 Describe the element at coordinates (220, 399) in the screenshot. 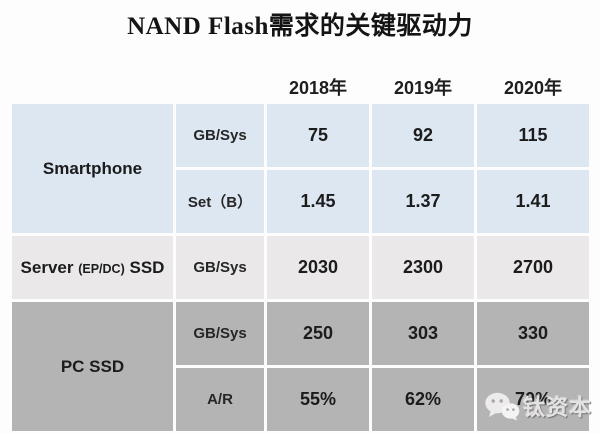

I see `metric-pcssd-ar: A/R` at that location.